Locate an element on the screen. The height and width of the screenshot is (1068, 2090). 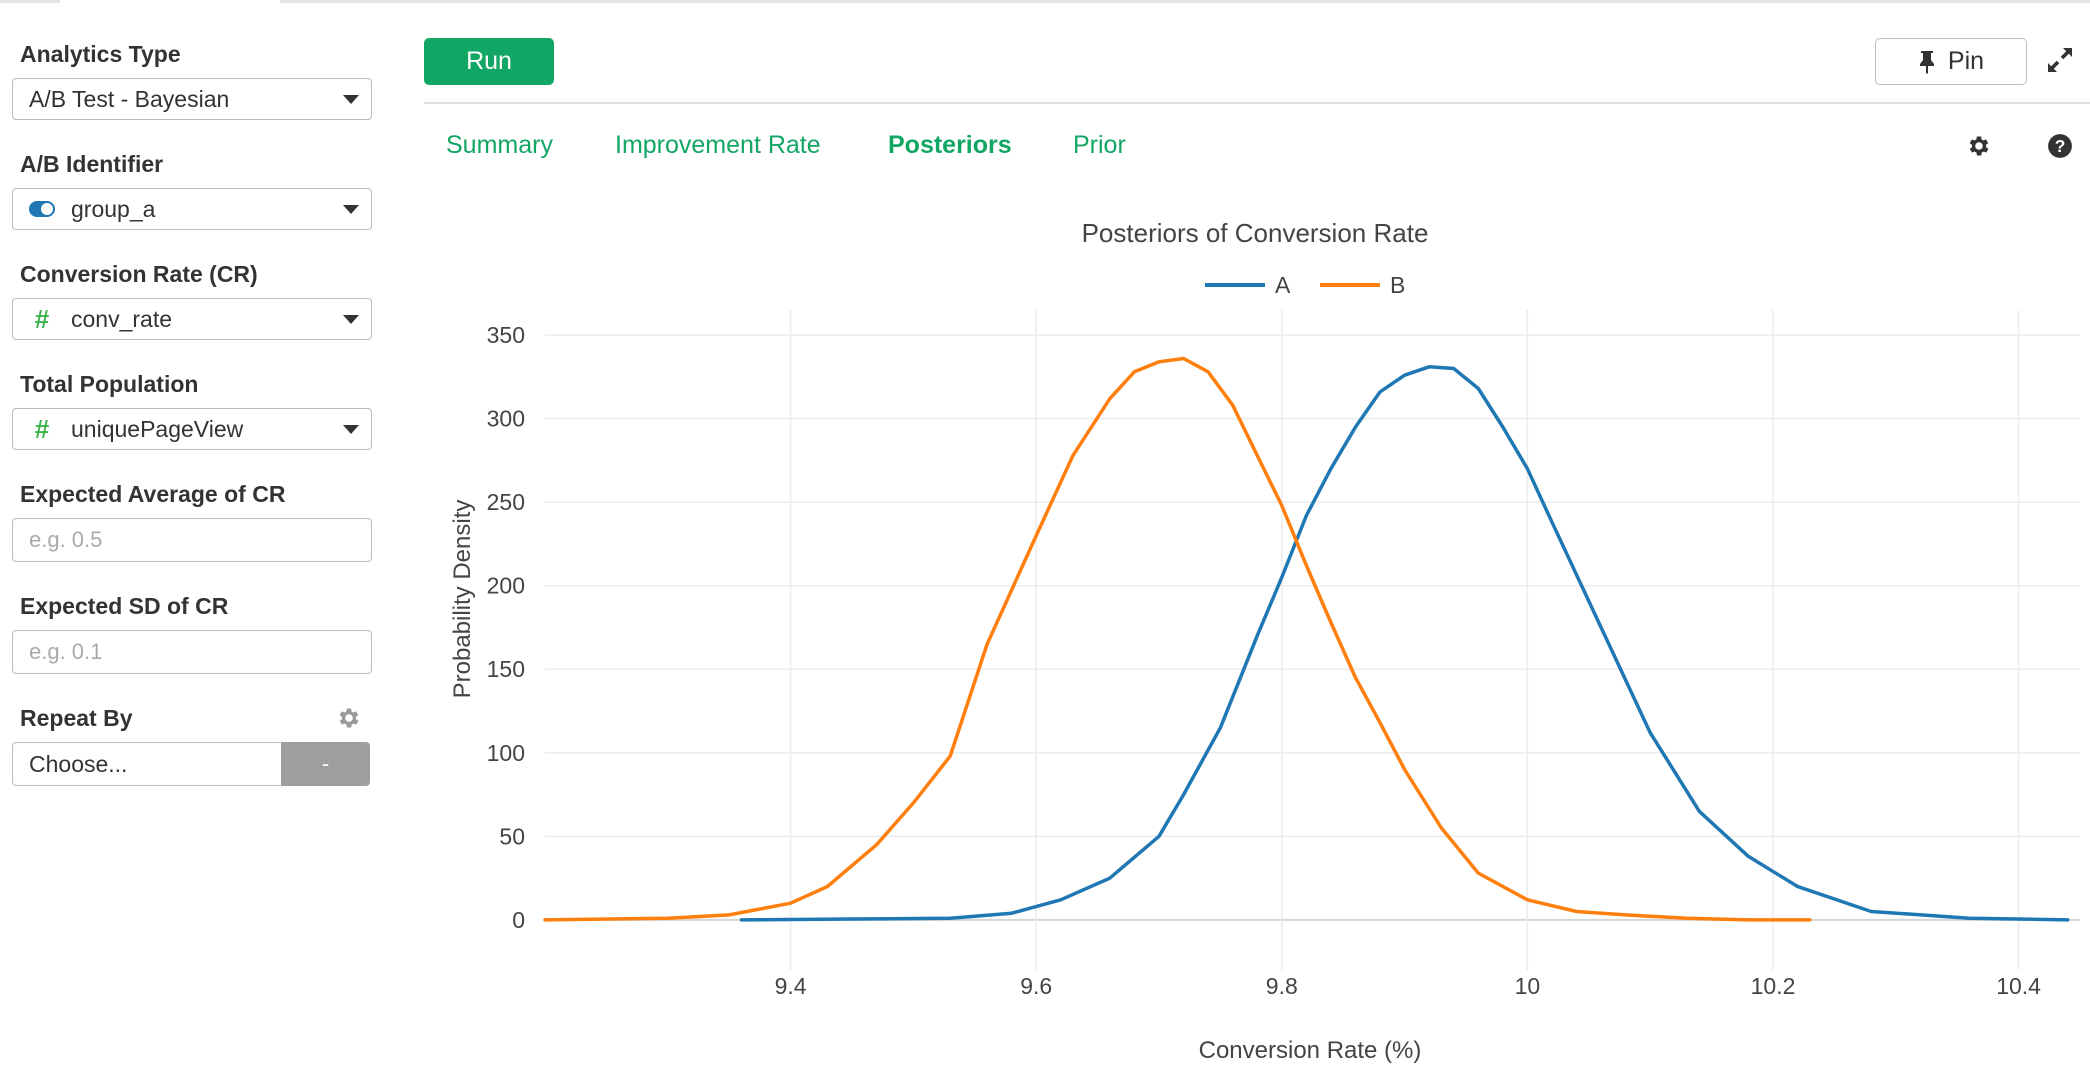
y-tick-label: 100 is located at coordinates (506, 753).